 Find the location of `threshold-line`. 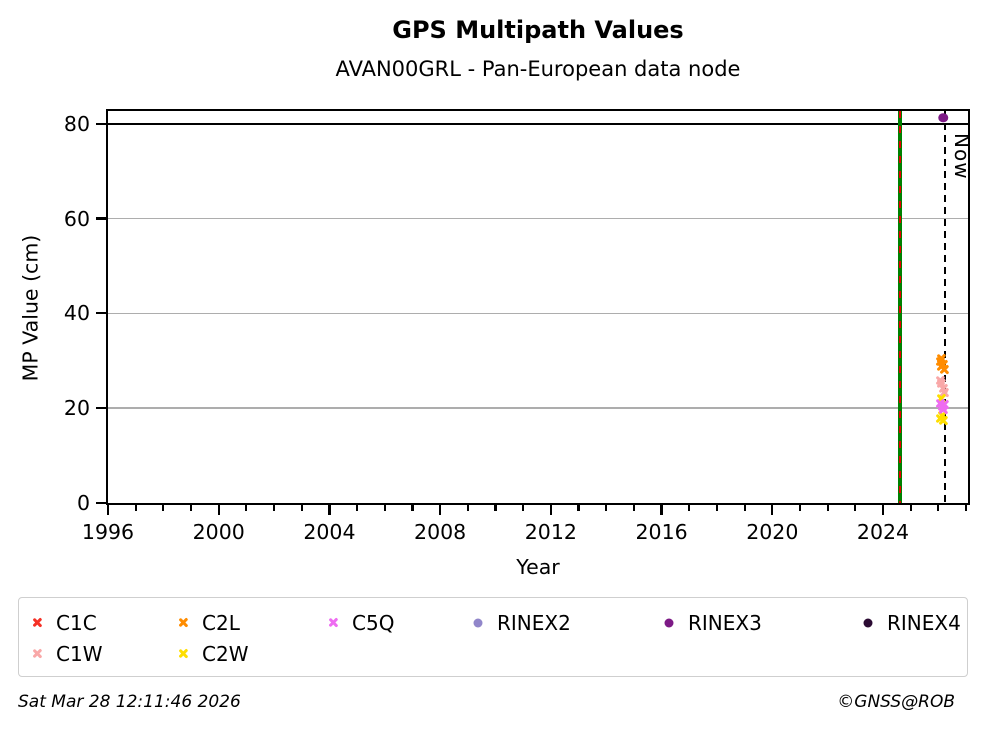

threshold-line is located at coordinates (538, 123).